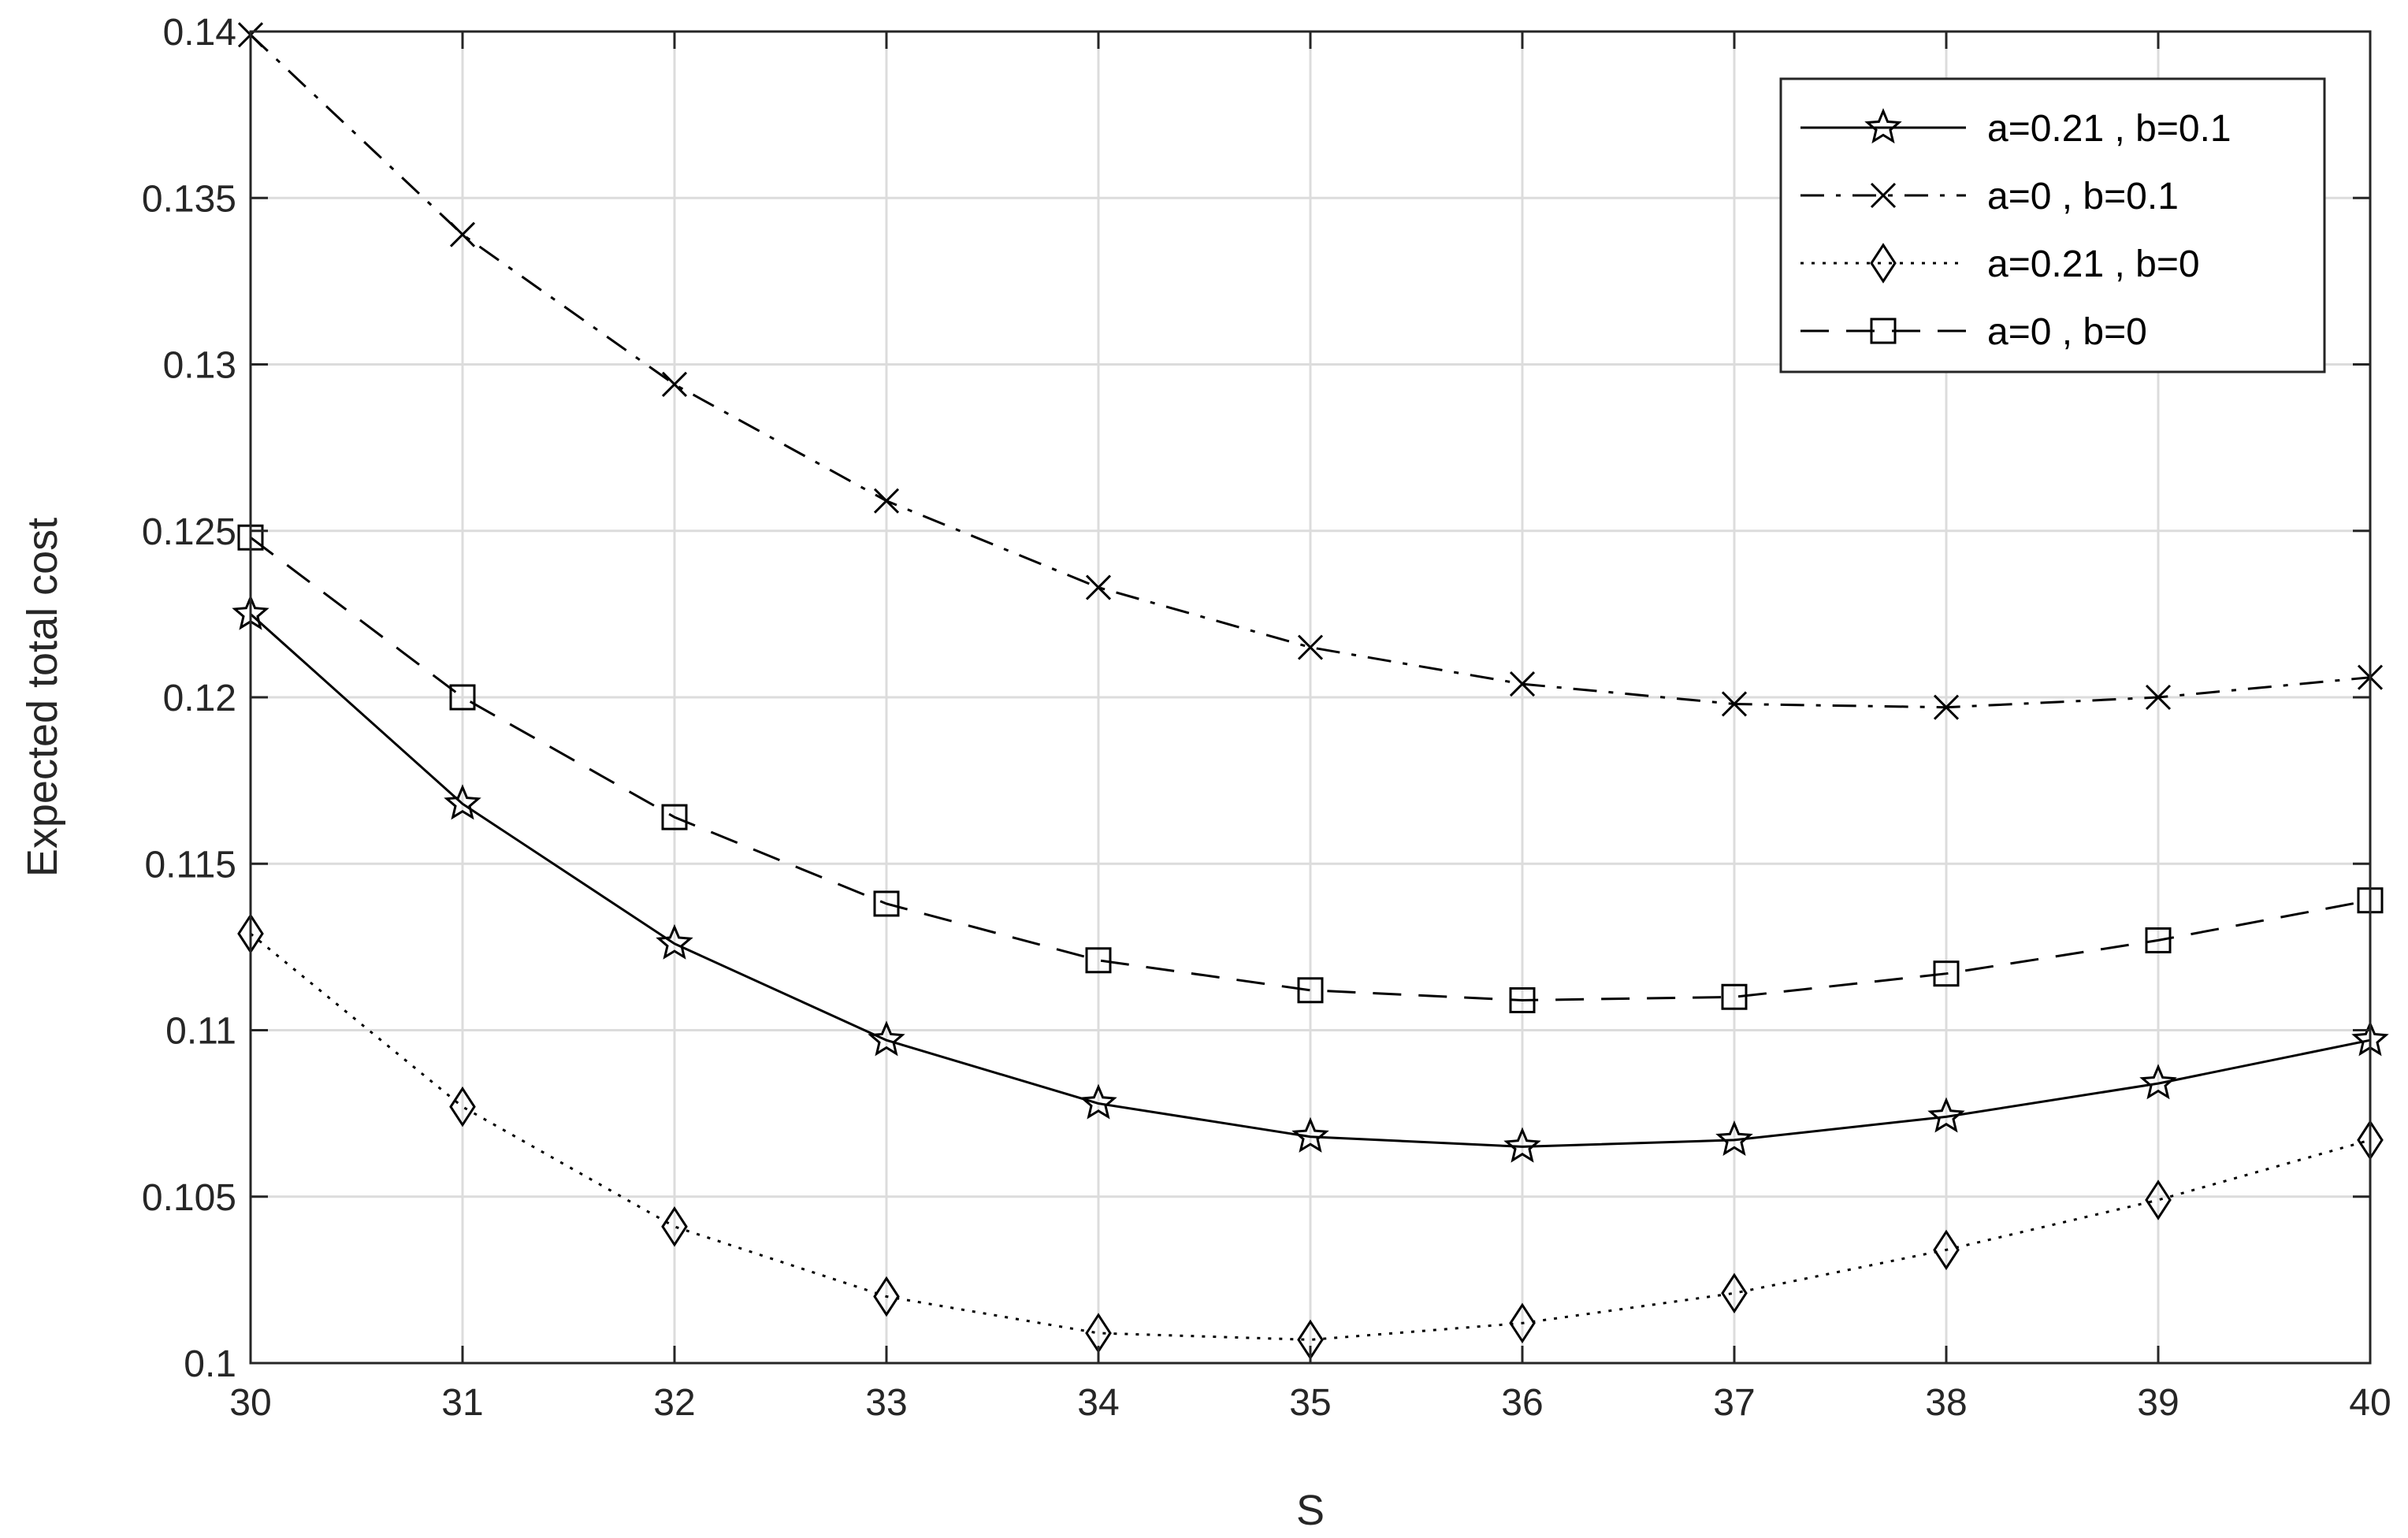  Describe the element at coordinates (1310, 1403) in the screenshot. I see `x-tick-label: 35` at that location.